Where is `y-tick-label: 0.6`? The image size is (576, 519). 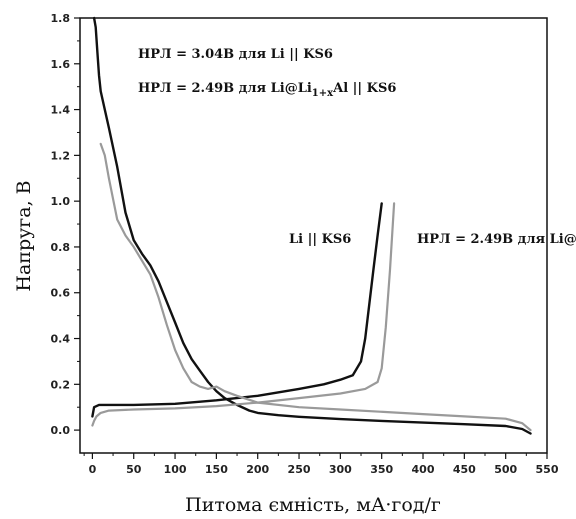
y-tick-label: 0.6 is located at coordinates (61, 293).